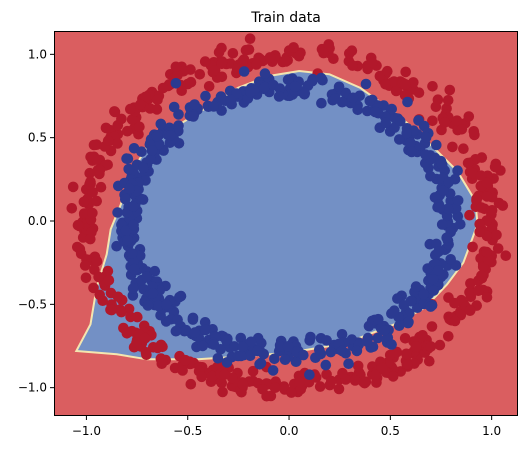 Image resolution: width=528 pixels, height=451 pixels. I want to click on x-tick-label: 0.0, so click(288, 431).